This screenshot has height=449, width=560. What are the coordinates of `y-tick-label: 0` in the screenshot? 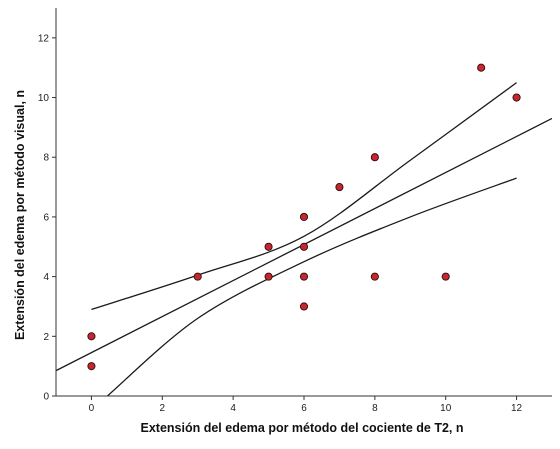 It's located at (46, 397).